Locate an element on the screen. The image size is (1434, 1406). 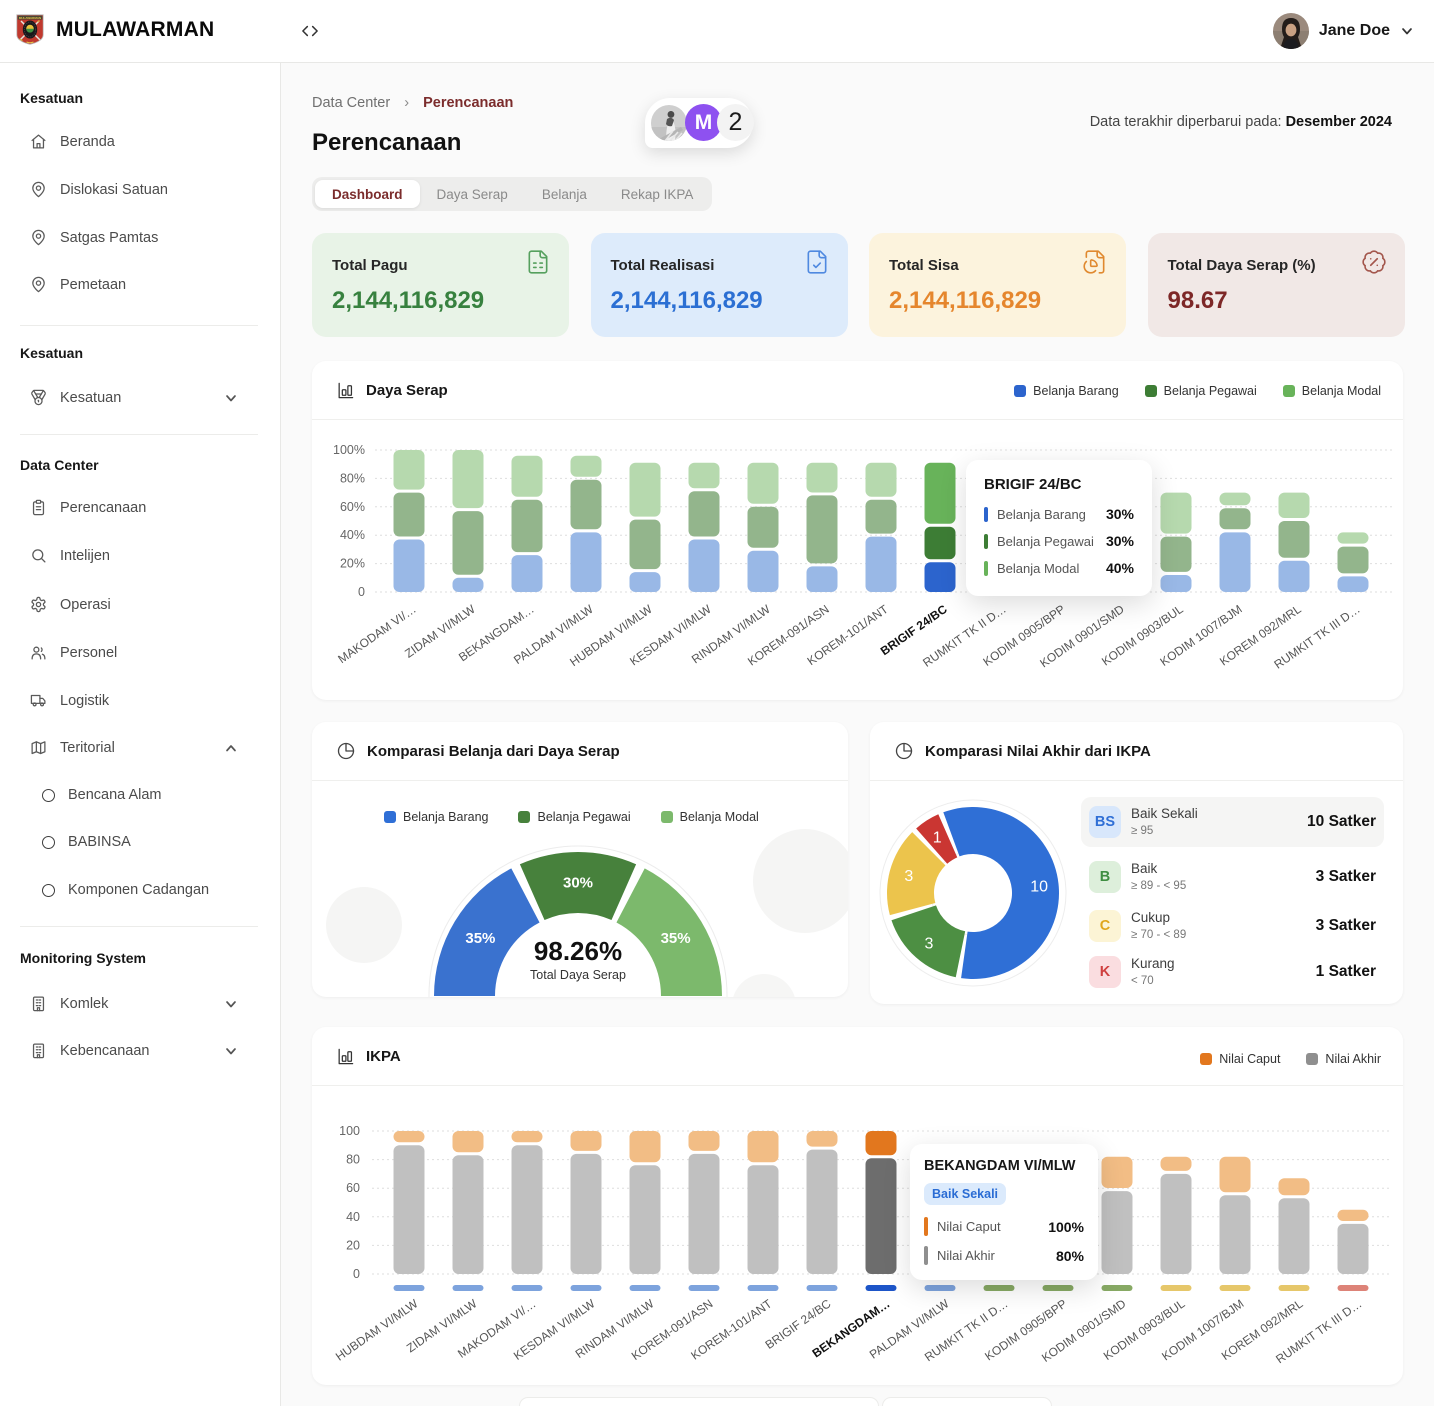
svg-text: 80 is located at coordinates (353, 1160).